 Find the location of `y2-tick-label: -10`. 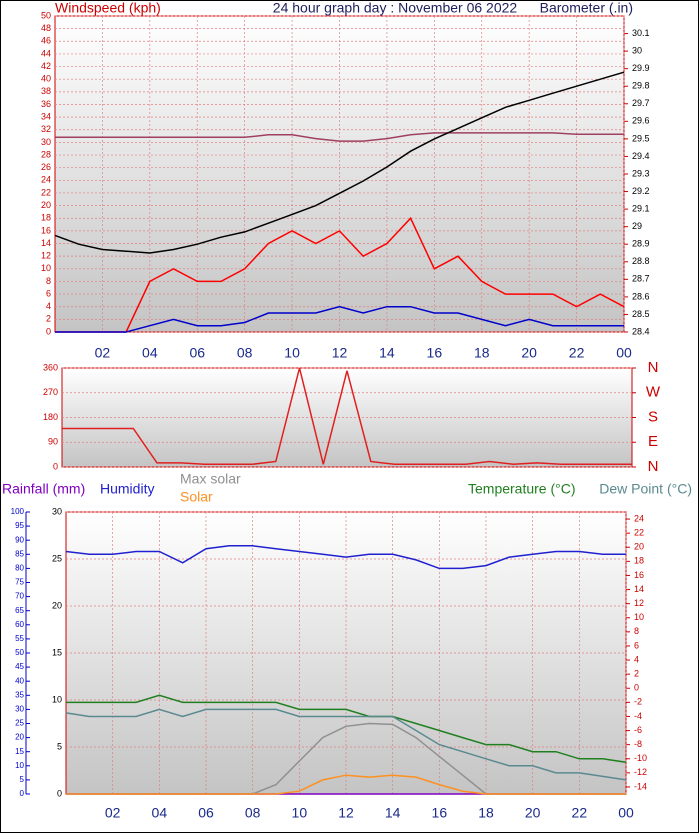

y2-tick-label: -10 is located at coordinates (640, 758).